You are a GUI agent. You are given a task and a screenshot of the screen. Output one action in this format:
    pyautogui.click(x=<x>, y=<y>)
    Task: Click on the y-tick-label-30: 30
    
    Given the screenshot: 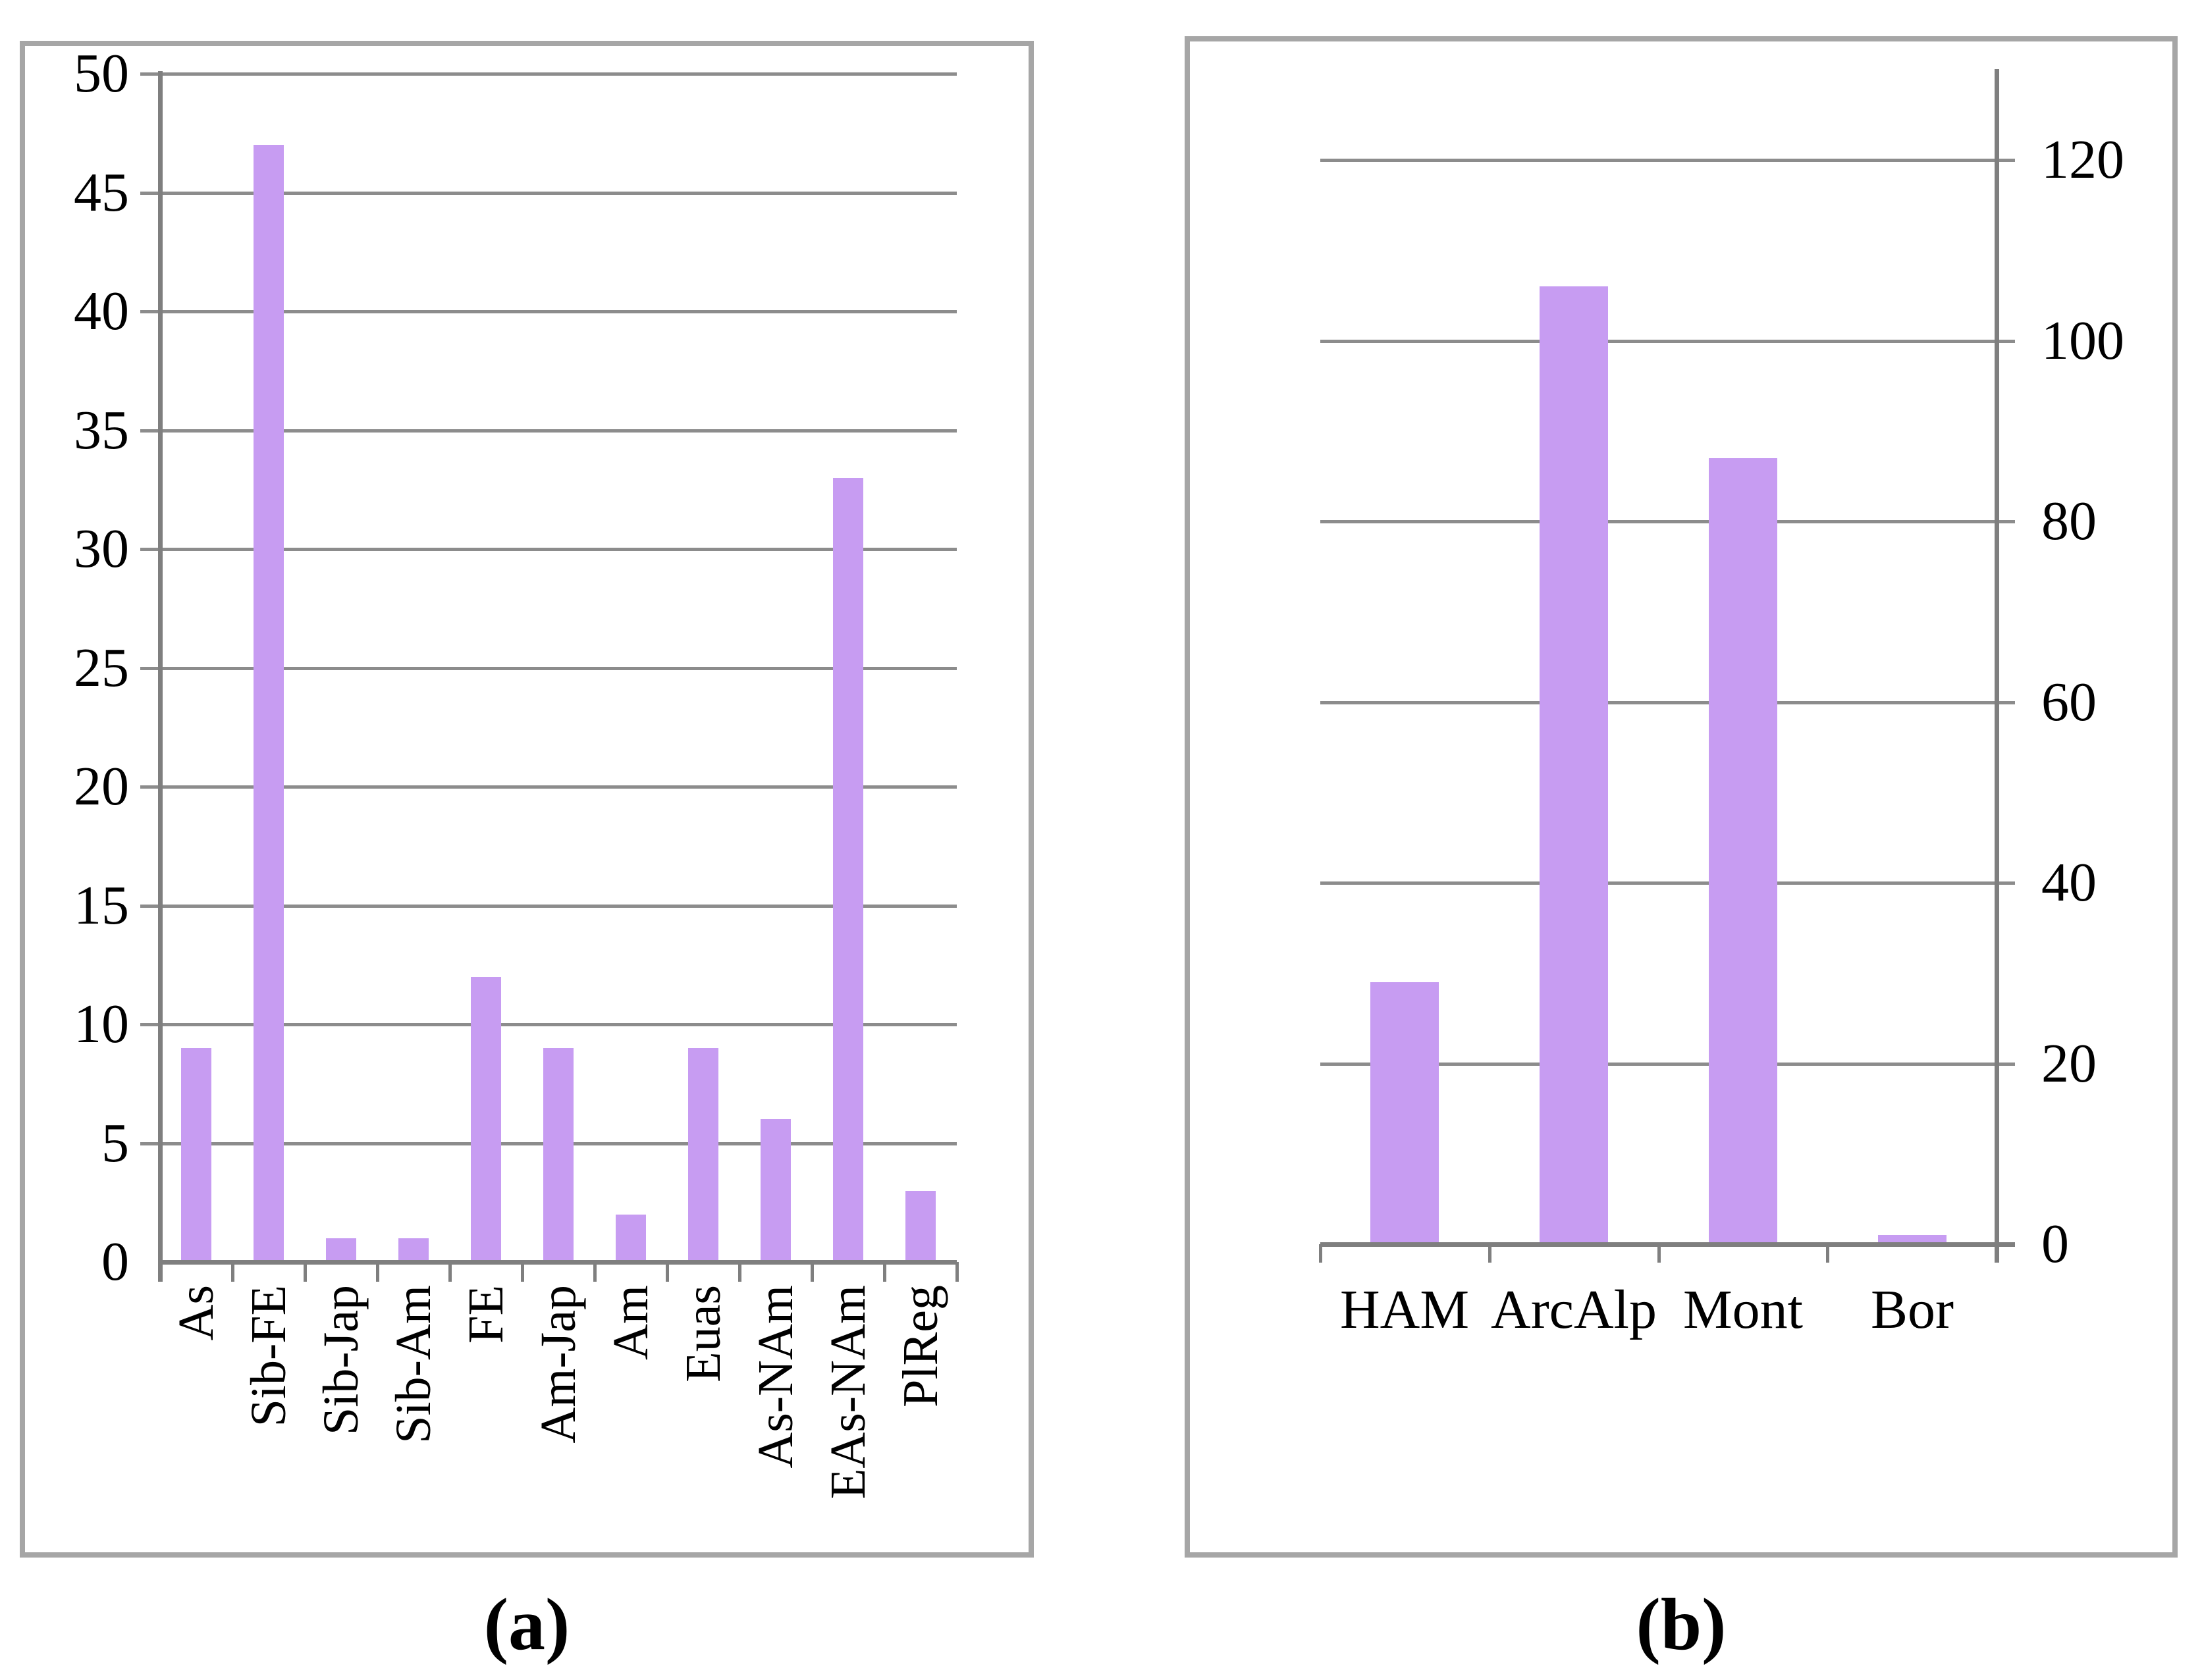 What is the action you would take?
    pyautogui.click(x=101, y=548)
    